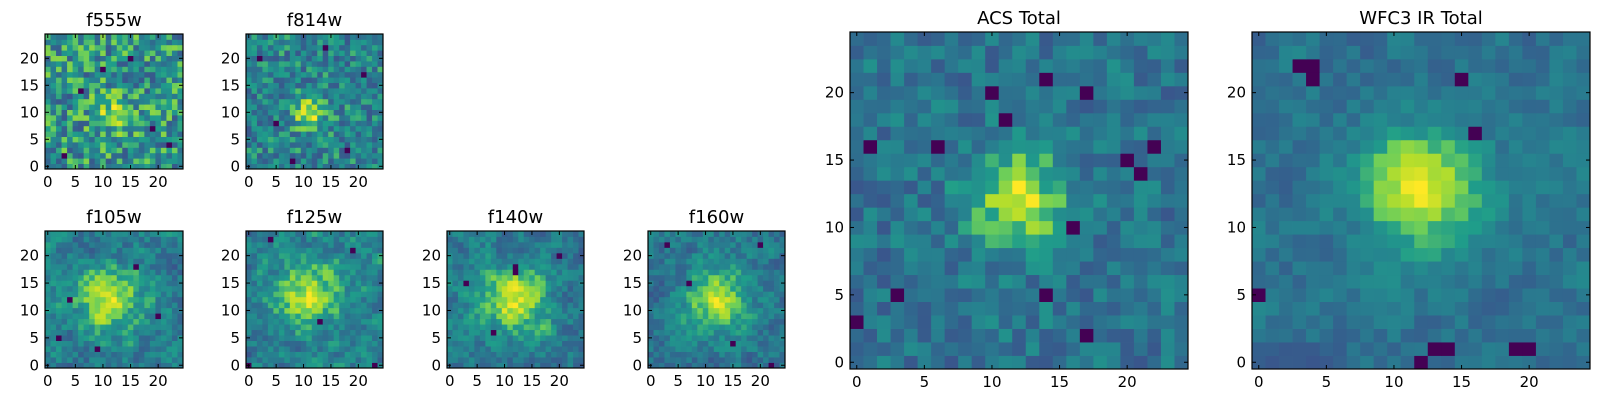  What do you see at coordinates (276, 182) in the screenshot?
I see `x-tick-label: 5` at bounding box center [276, 182].